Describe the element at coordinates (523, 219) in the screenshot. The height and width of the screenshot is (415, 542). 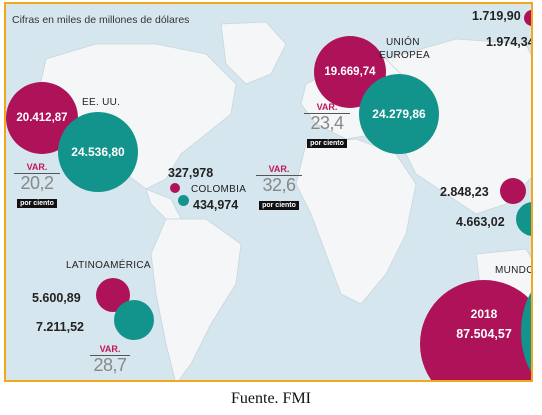
I see `asia-bubble-b` at that location.